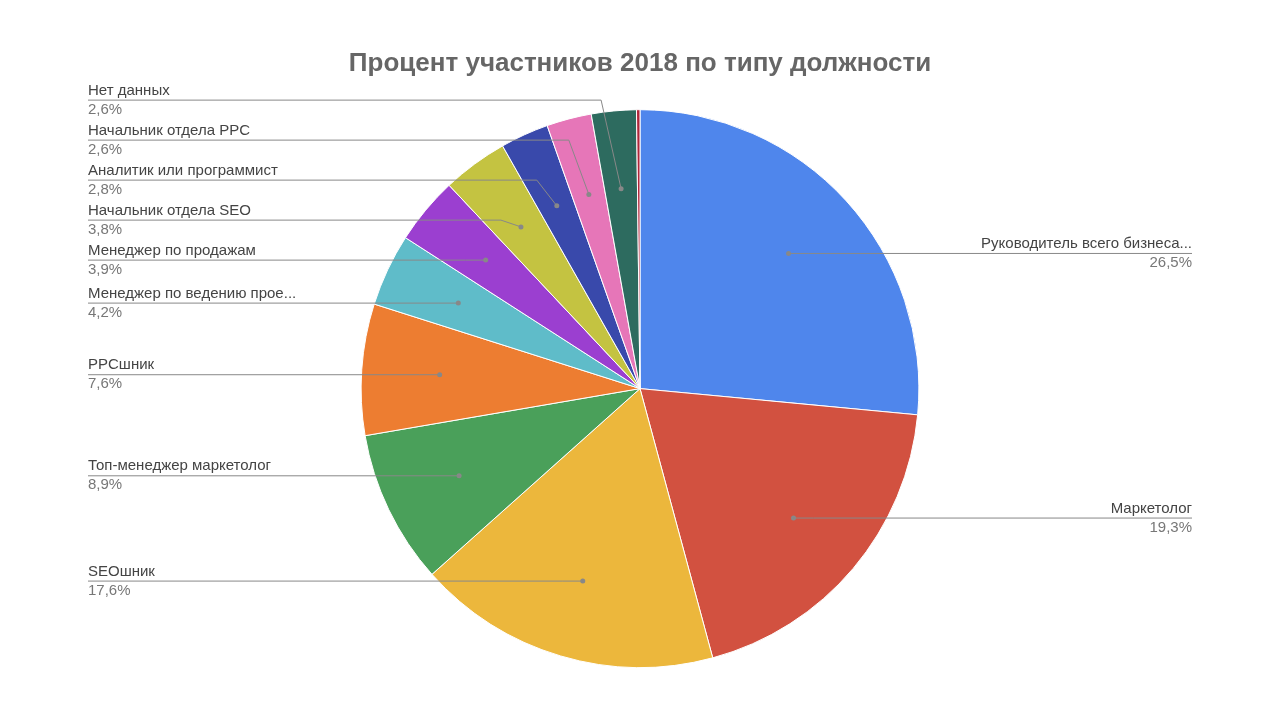 The width and height of the screenshot is (1280, 720). Describe the element at coordinates (1170, 262) in the screenshot. I see `data-label: 26,5%` at that location.